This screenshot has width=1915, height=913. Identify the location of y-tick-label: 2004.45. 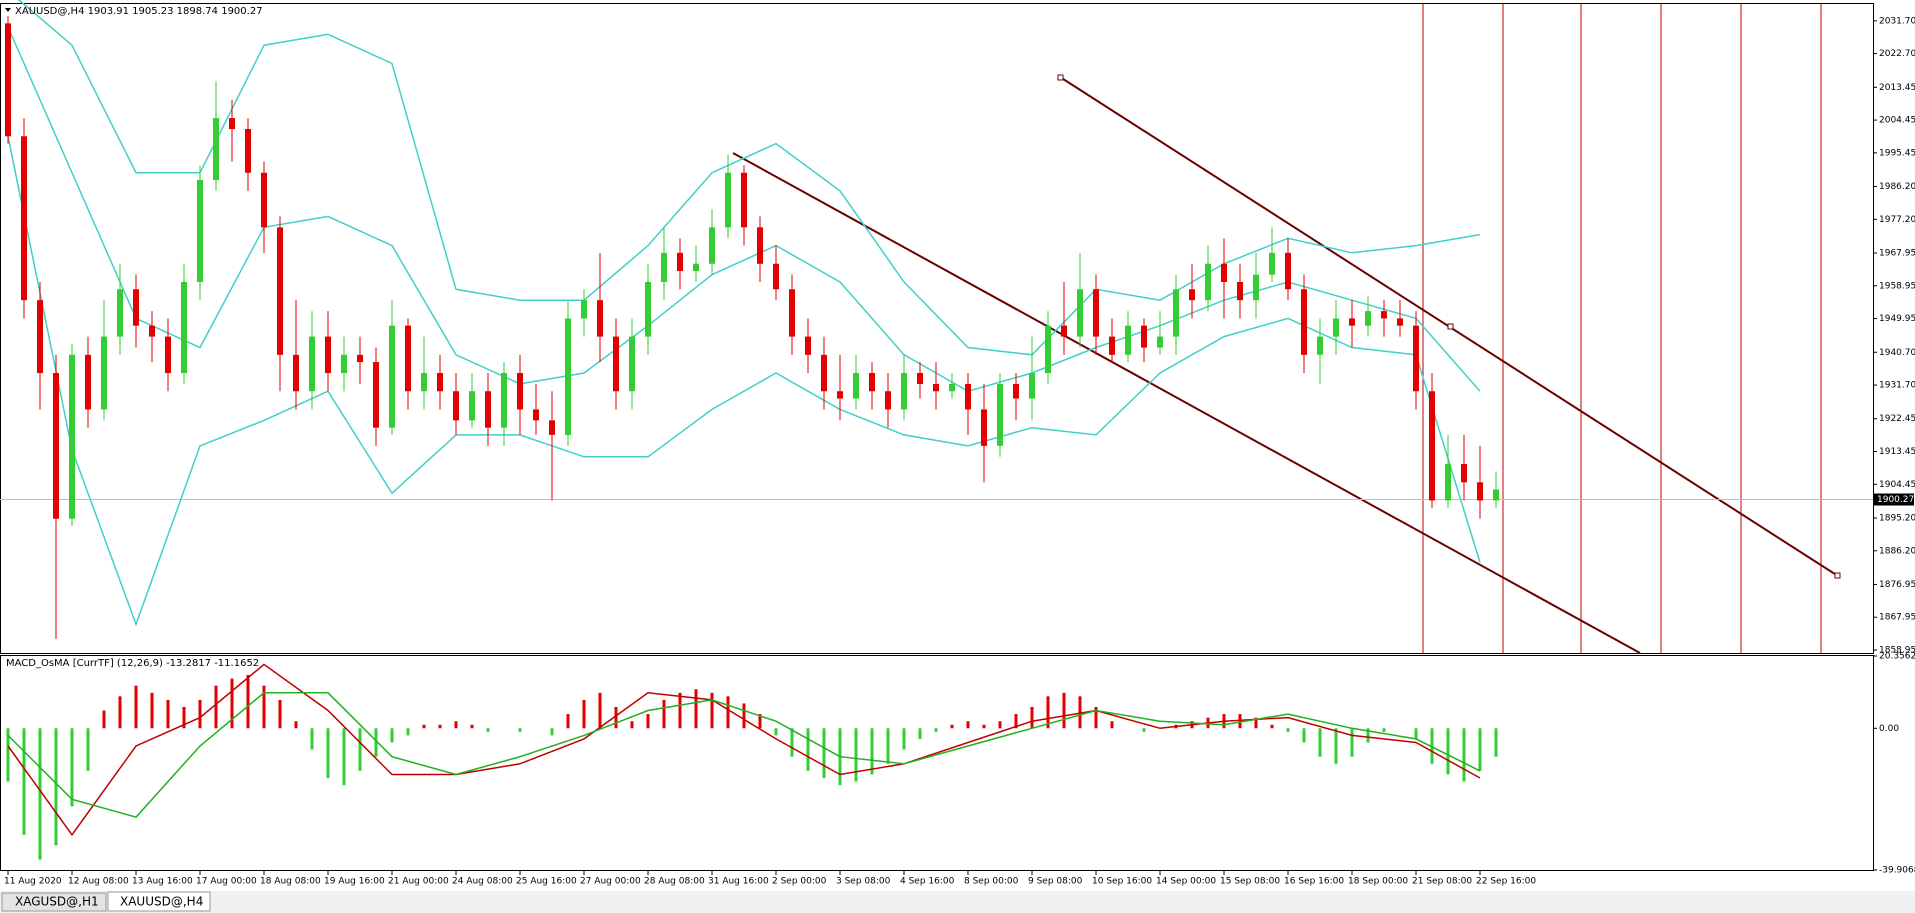
(1897, 121).